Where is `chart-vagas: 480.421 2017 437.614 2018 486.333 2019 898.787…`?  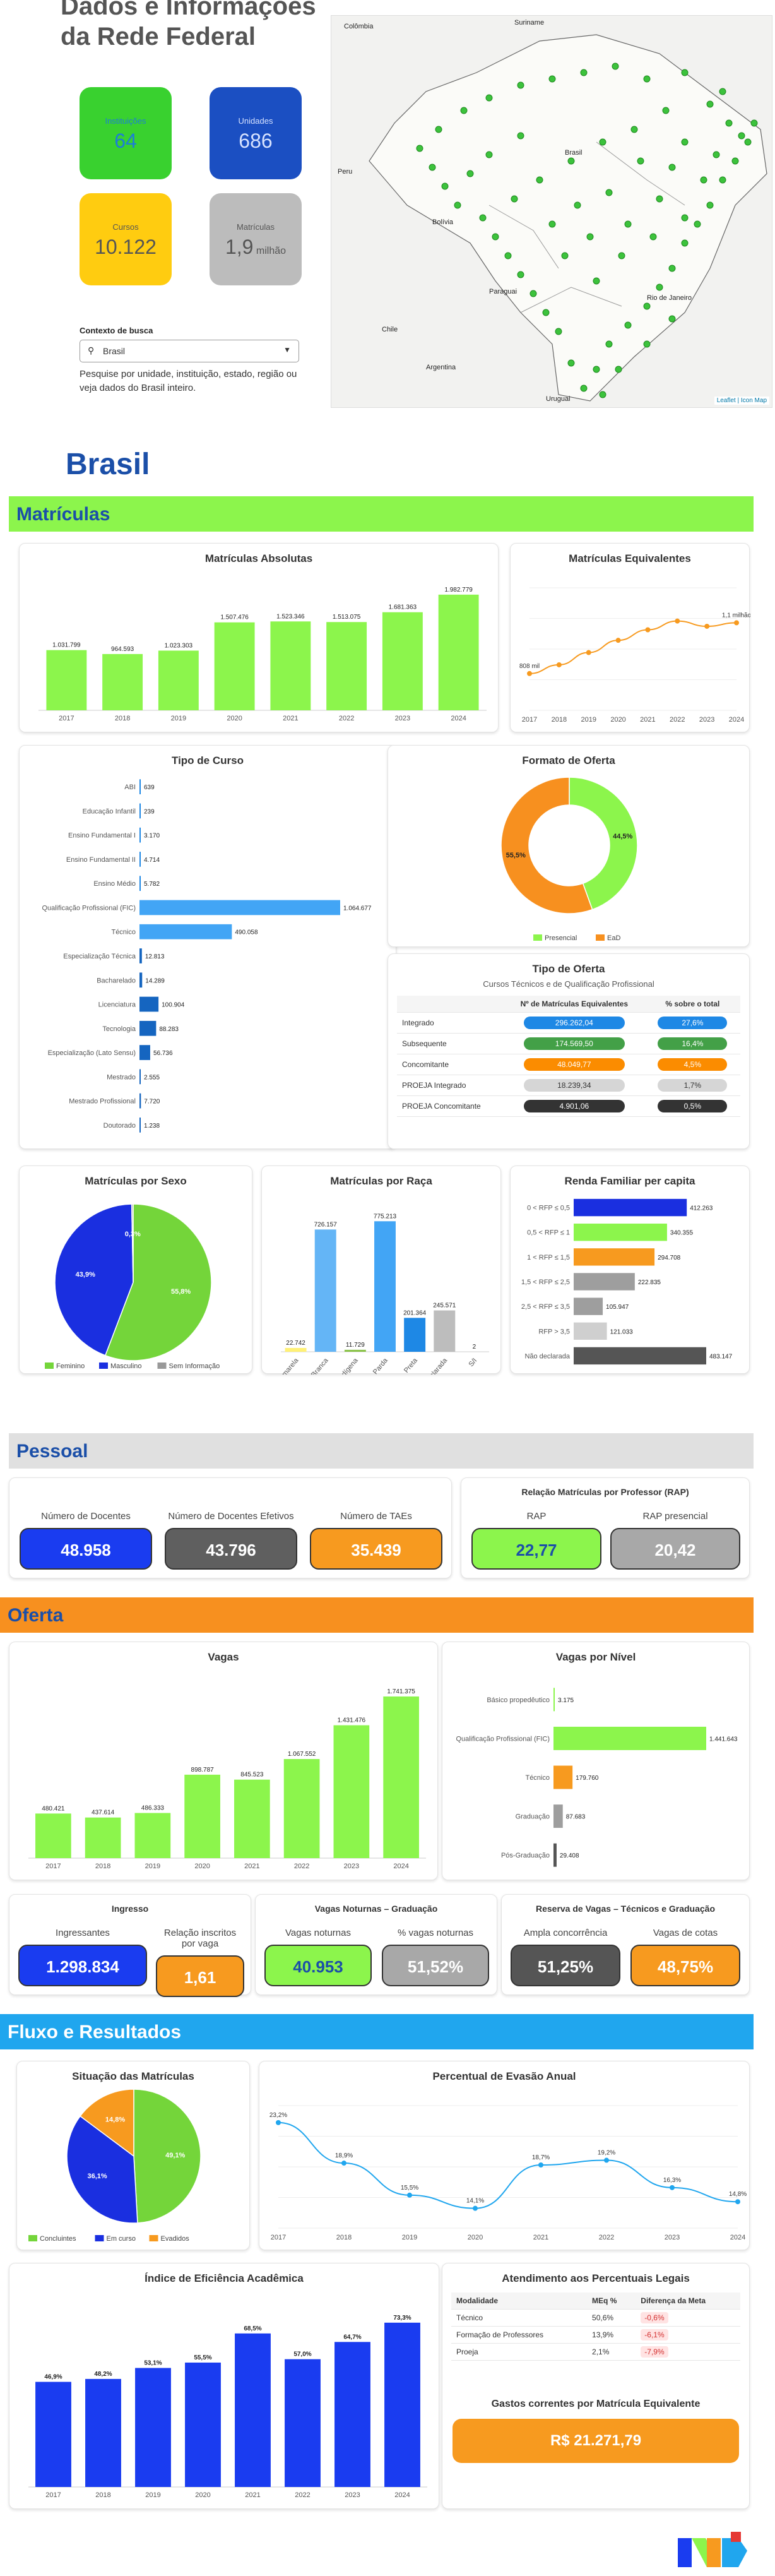
chart-vagas: 480.421 2017 437.614 2018 486.333 2019 898.787… is located at coordinates (227, 1779).